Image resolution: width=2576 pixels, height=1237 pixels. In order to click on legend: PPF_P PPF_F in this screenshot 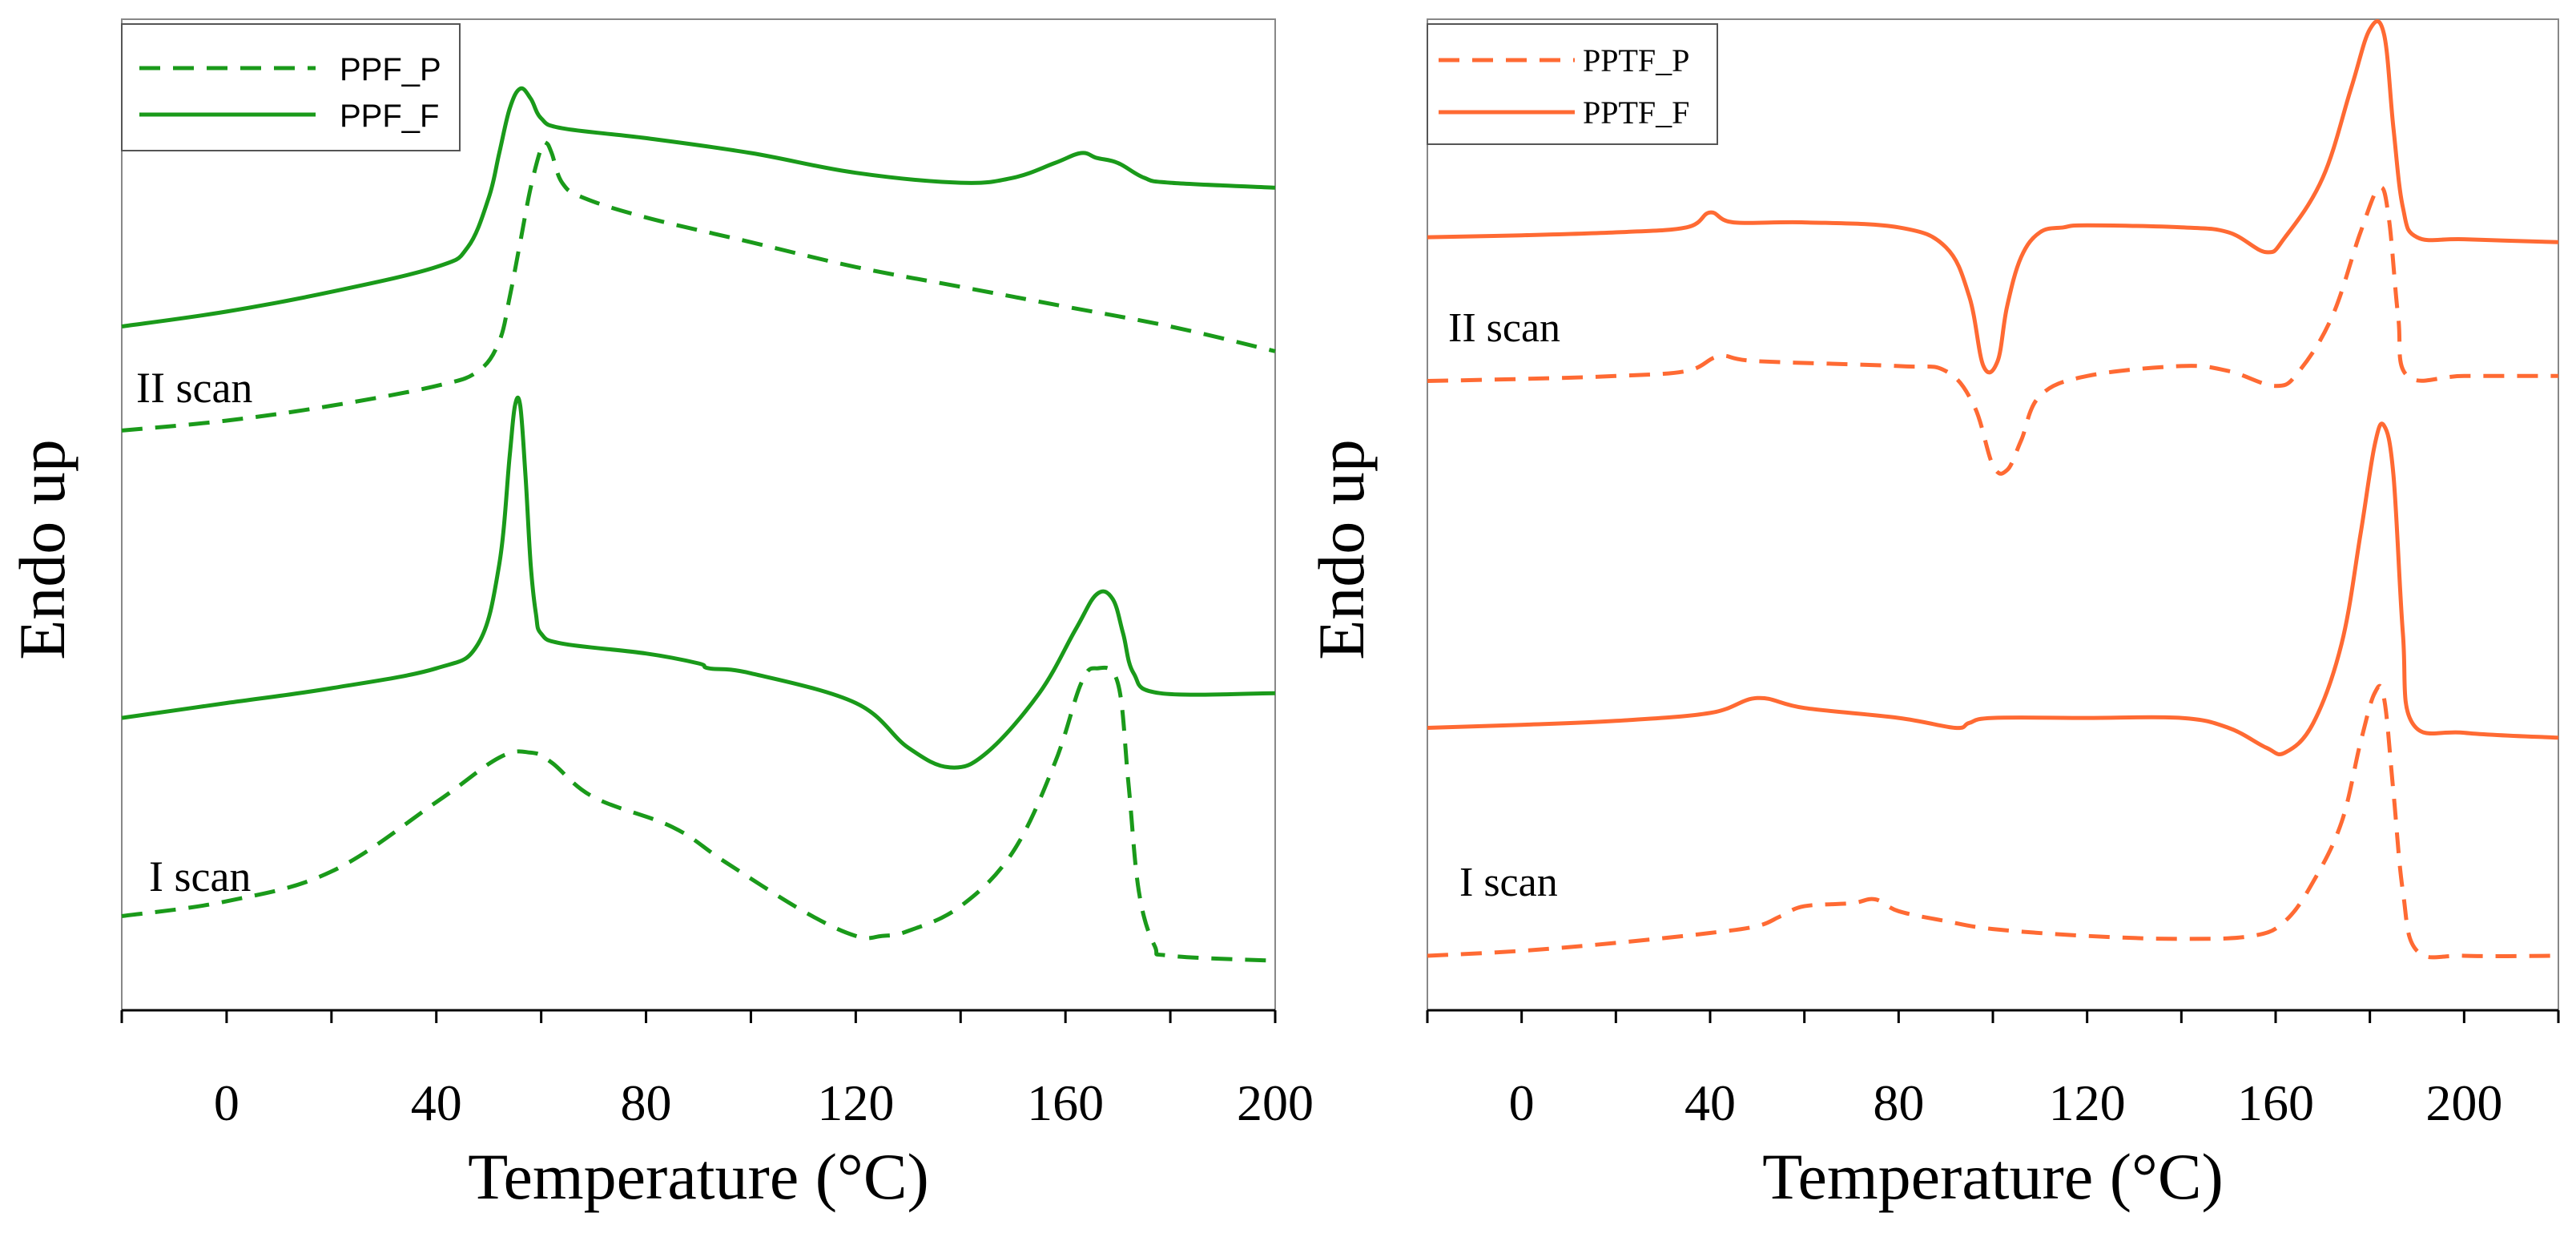, I will do `click(291, 87)`.